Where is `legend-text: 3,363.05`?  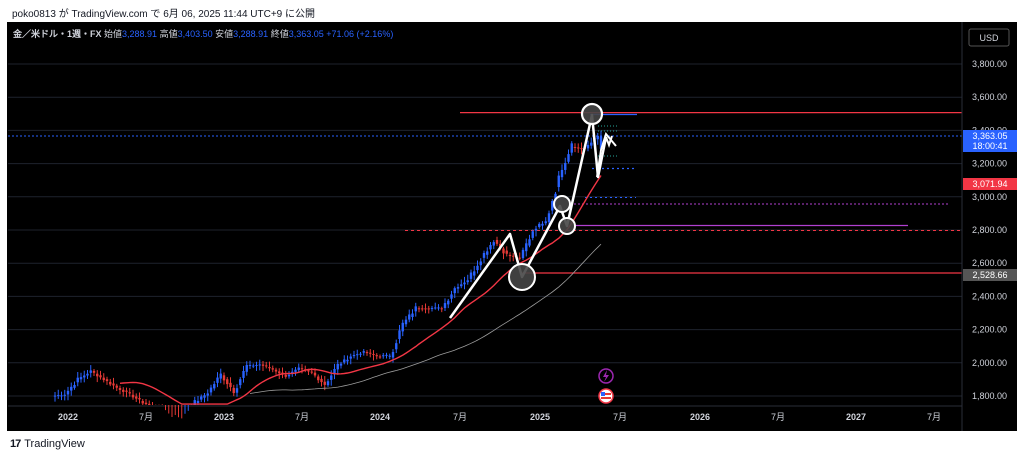 legend-text: 3,363.05 is located at coordinates (308, 34).